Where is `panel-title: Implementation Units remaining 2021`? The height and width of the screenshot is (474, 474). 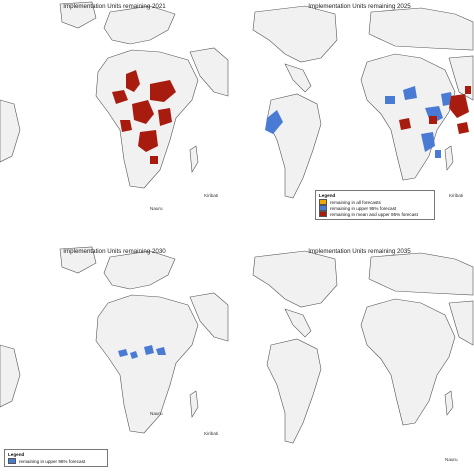 panel-title: Implementation Units remaining 2021 is located at coordinates (114, 6).